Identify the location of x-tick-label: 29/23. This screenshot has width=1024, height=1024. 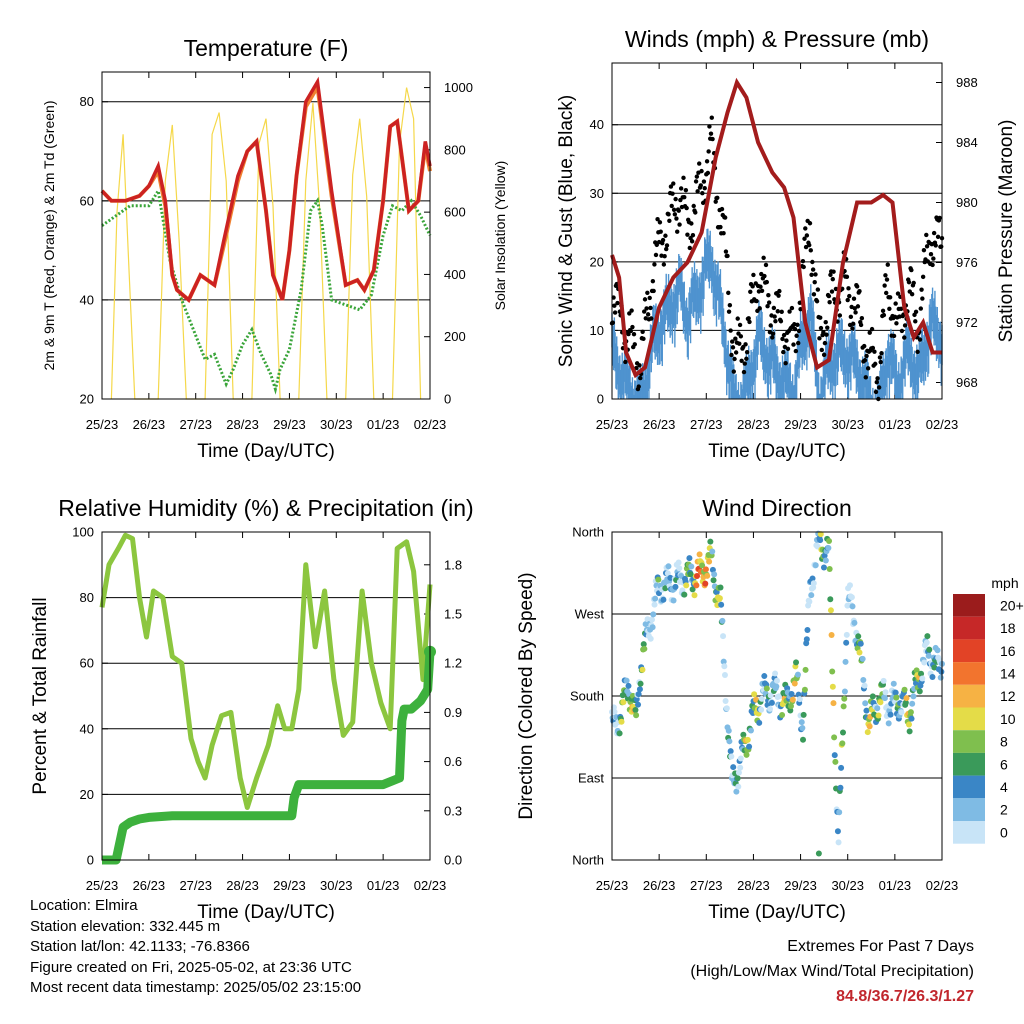
(800, 424).